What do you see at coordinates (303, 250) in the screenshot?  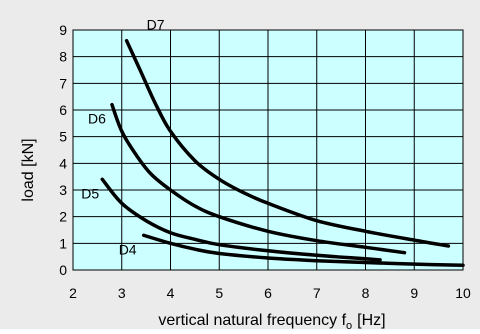 I see `series-line-d4` at bounding box center [303, 250].